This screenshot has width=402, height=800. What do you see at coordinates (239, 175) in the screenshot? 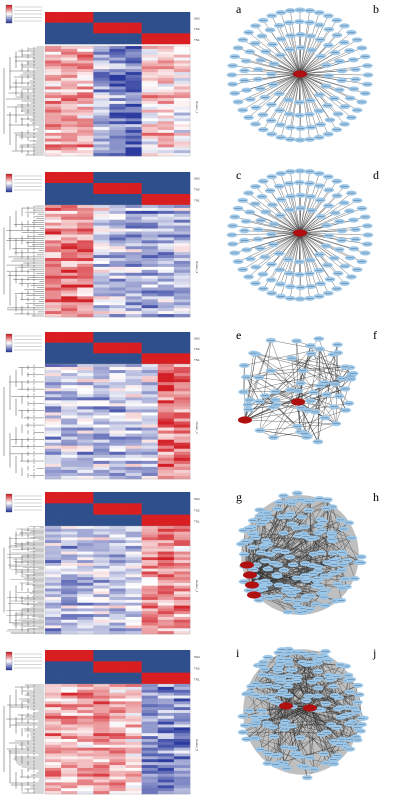
I see `panel-letter-c: c` at bounding box center [239, 175].